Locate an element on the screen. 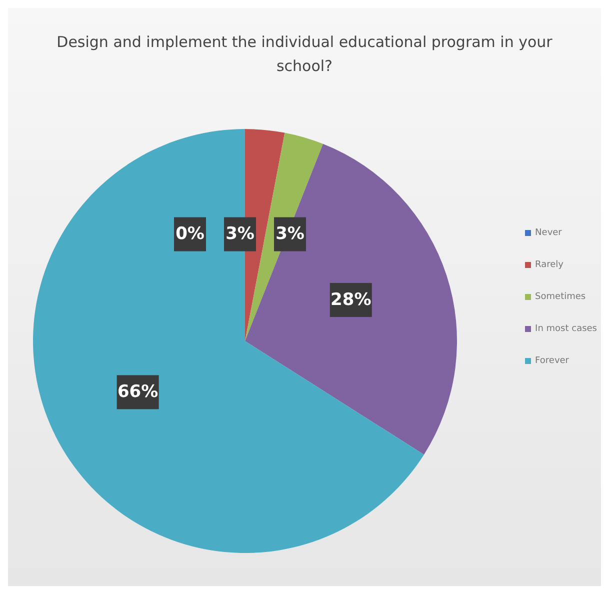 The height and width of the screenshot is (594, 609). legend-label: In most cases is located at coordinates (566, 329).